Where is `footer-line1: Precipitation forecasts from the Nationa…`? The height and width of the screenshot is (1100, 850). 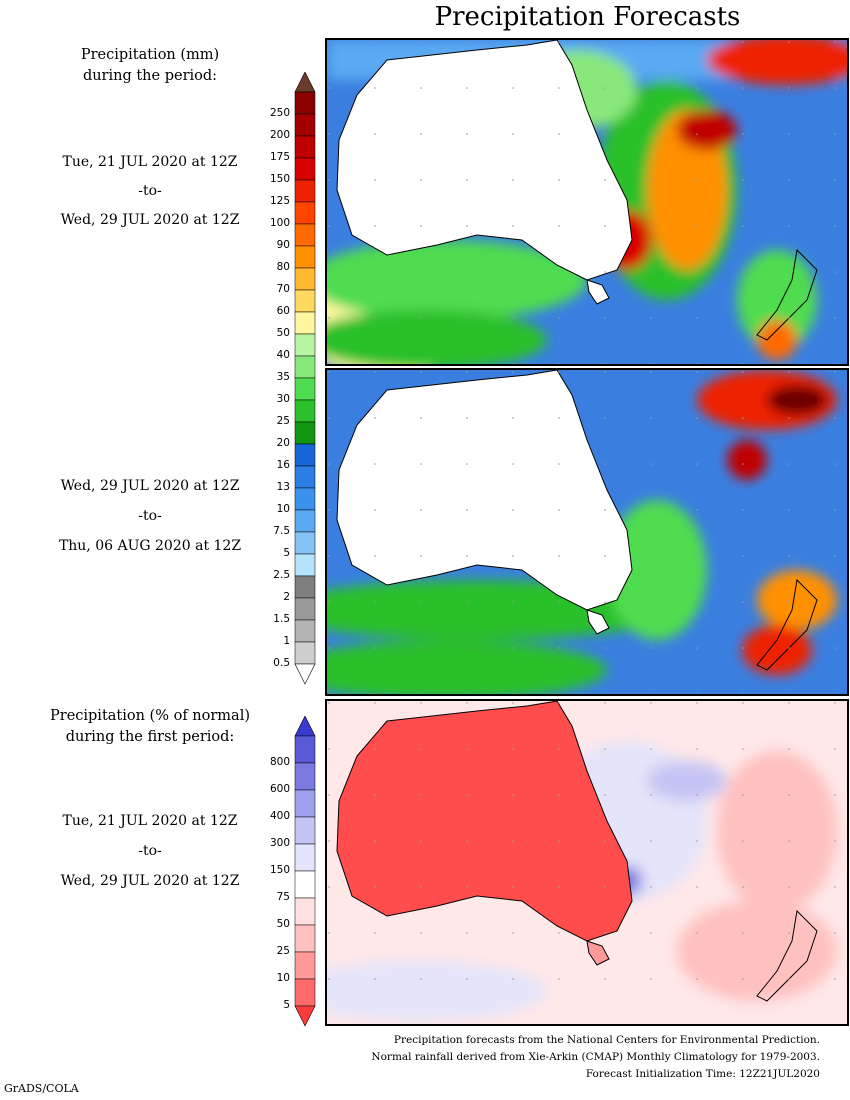 footer-line1: Precipitation forecasts from the Nationa… is located at coordinates (606, 1040).